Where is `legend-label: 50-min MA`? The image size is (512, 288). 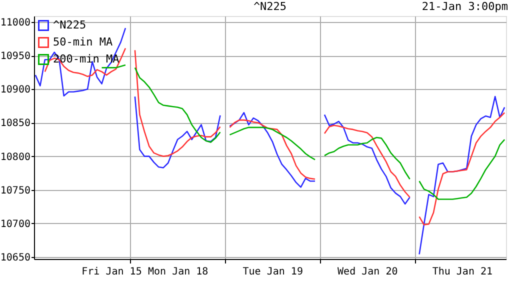 legend-label: 50-min MA is located at coordinates (83, 42).